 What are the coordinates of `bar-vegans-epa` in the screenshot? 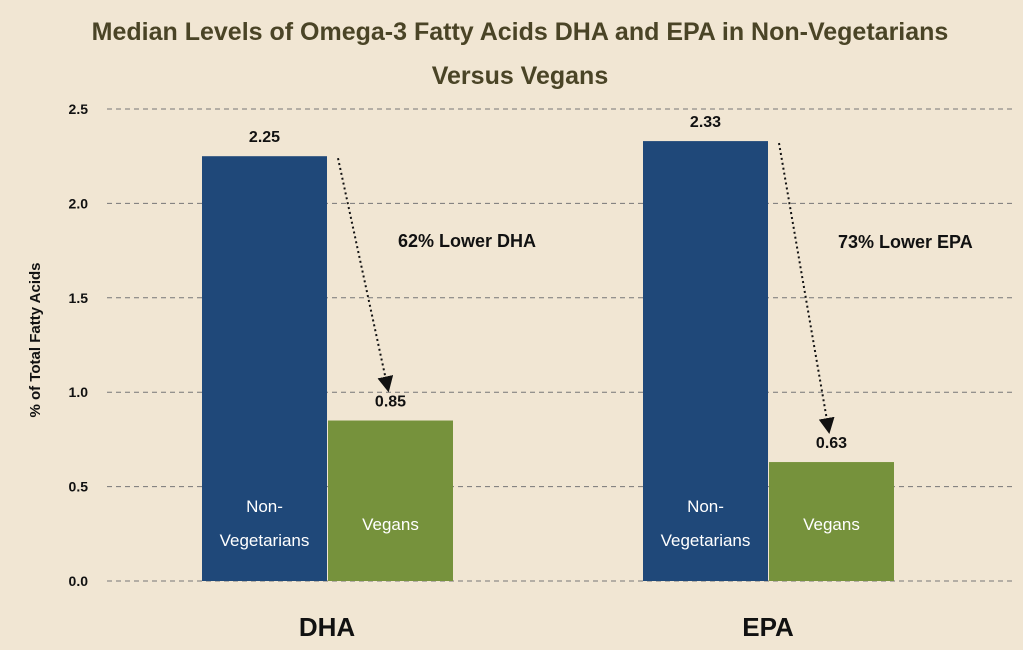 It's located at (831, 521).